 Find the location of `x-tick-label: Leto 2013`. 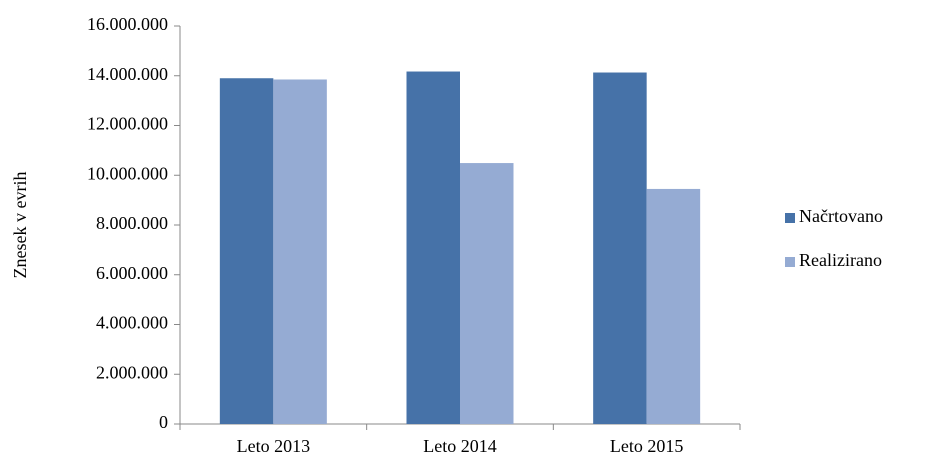

x-tick-label: Leto 2013 is located at coordinates (274, 446).